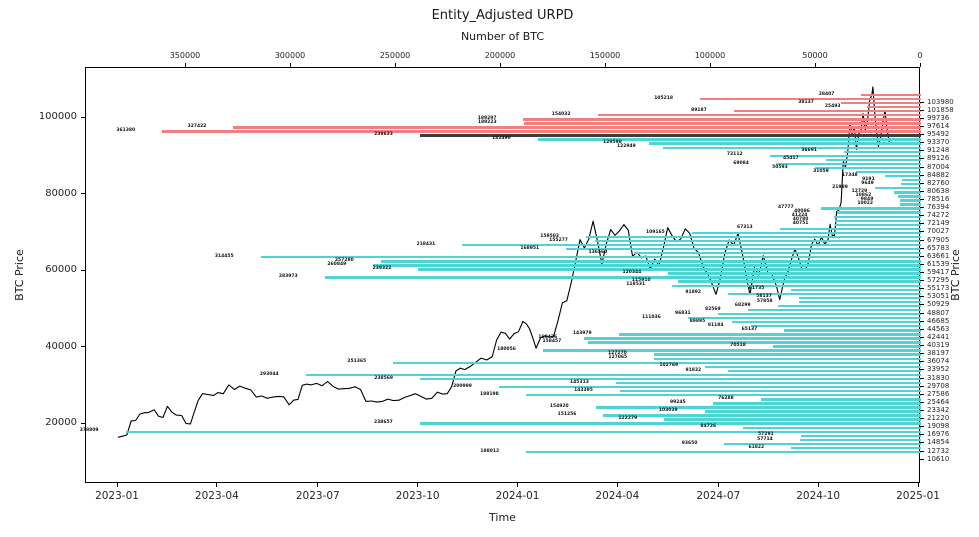  Describe the element at coordinates (938, 320) in the screenshot. I see `right-tick-label: 46685` at that location.